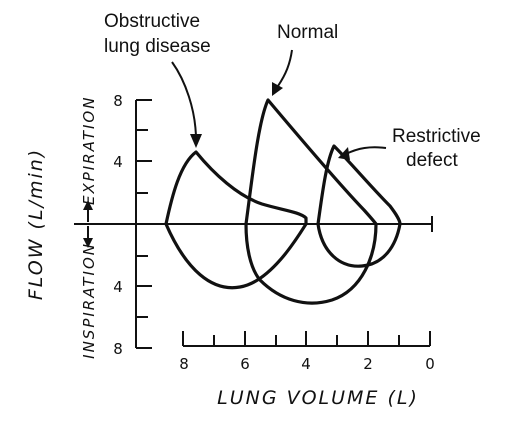 This screenshot has width=530, height=436. What do you see at coordinates (366, 150) in the screenshot?
I see `restrictive-pointer` at bounding box center [366, 150].